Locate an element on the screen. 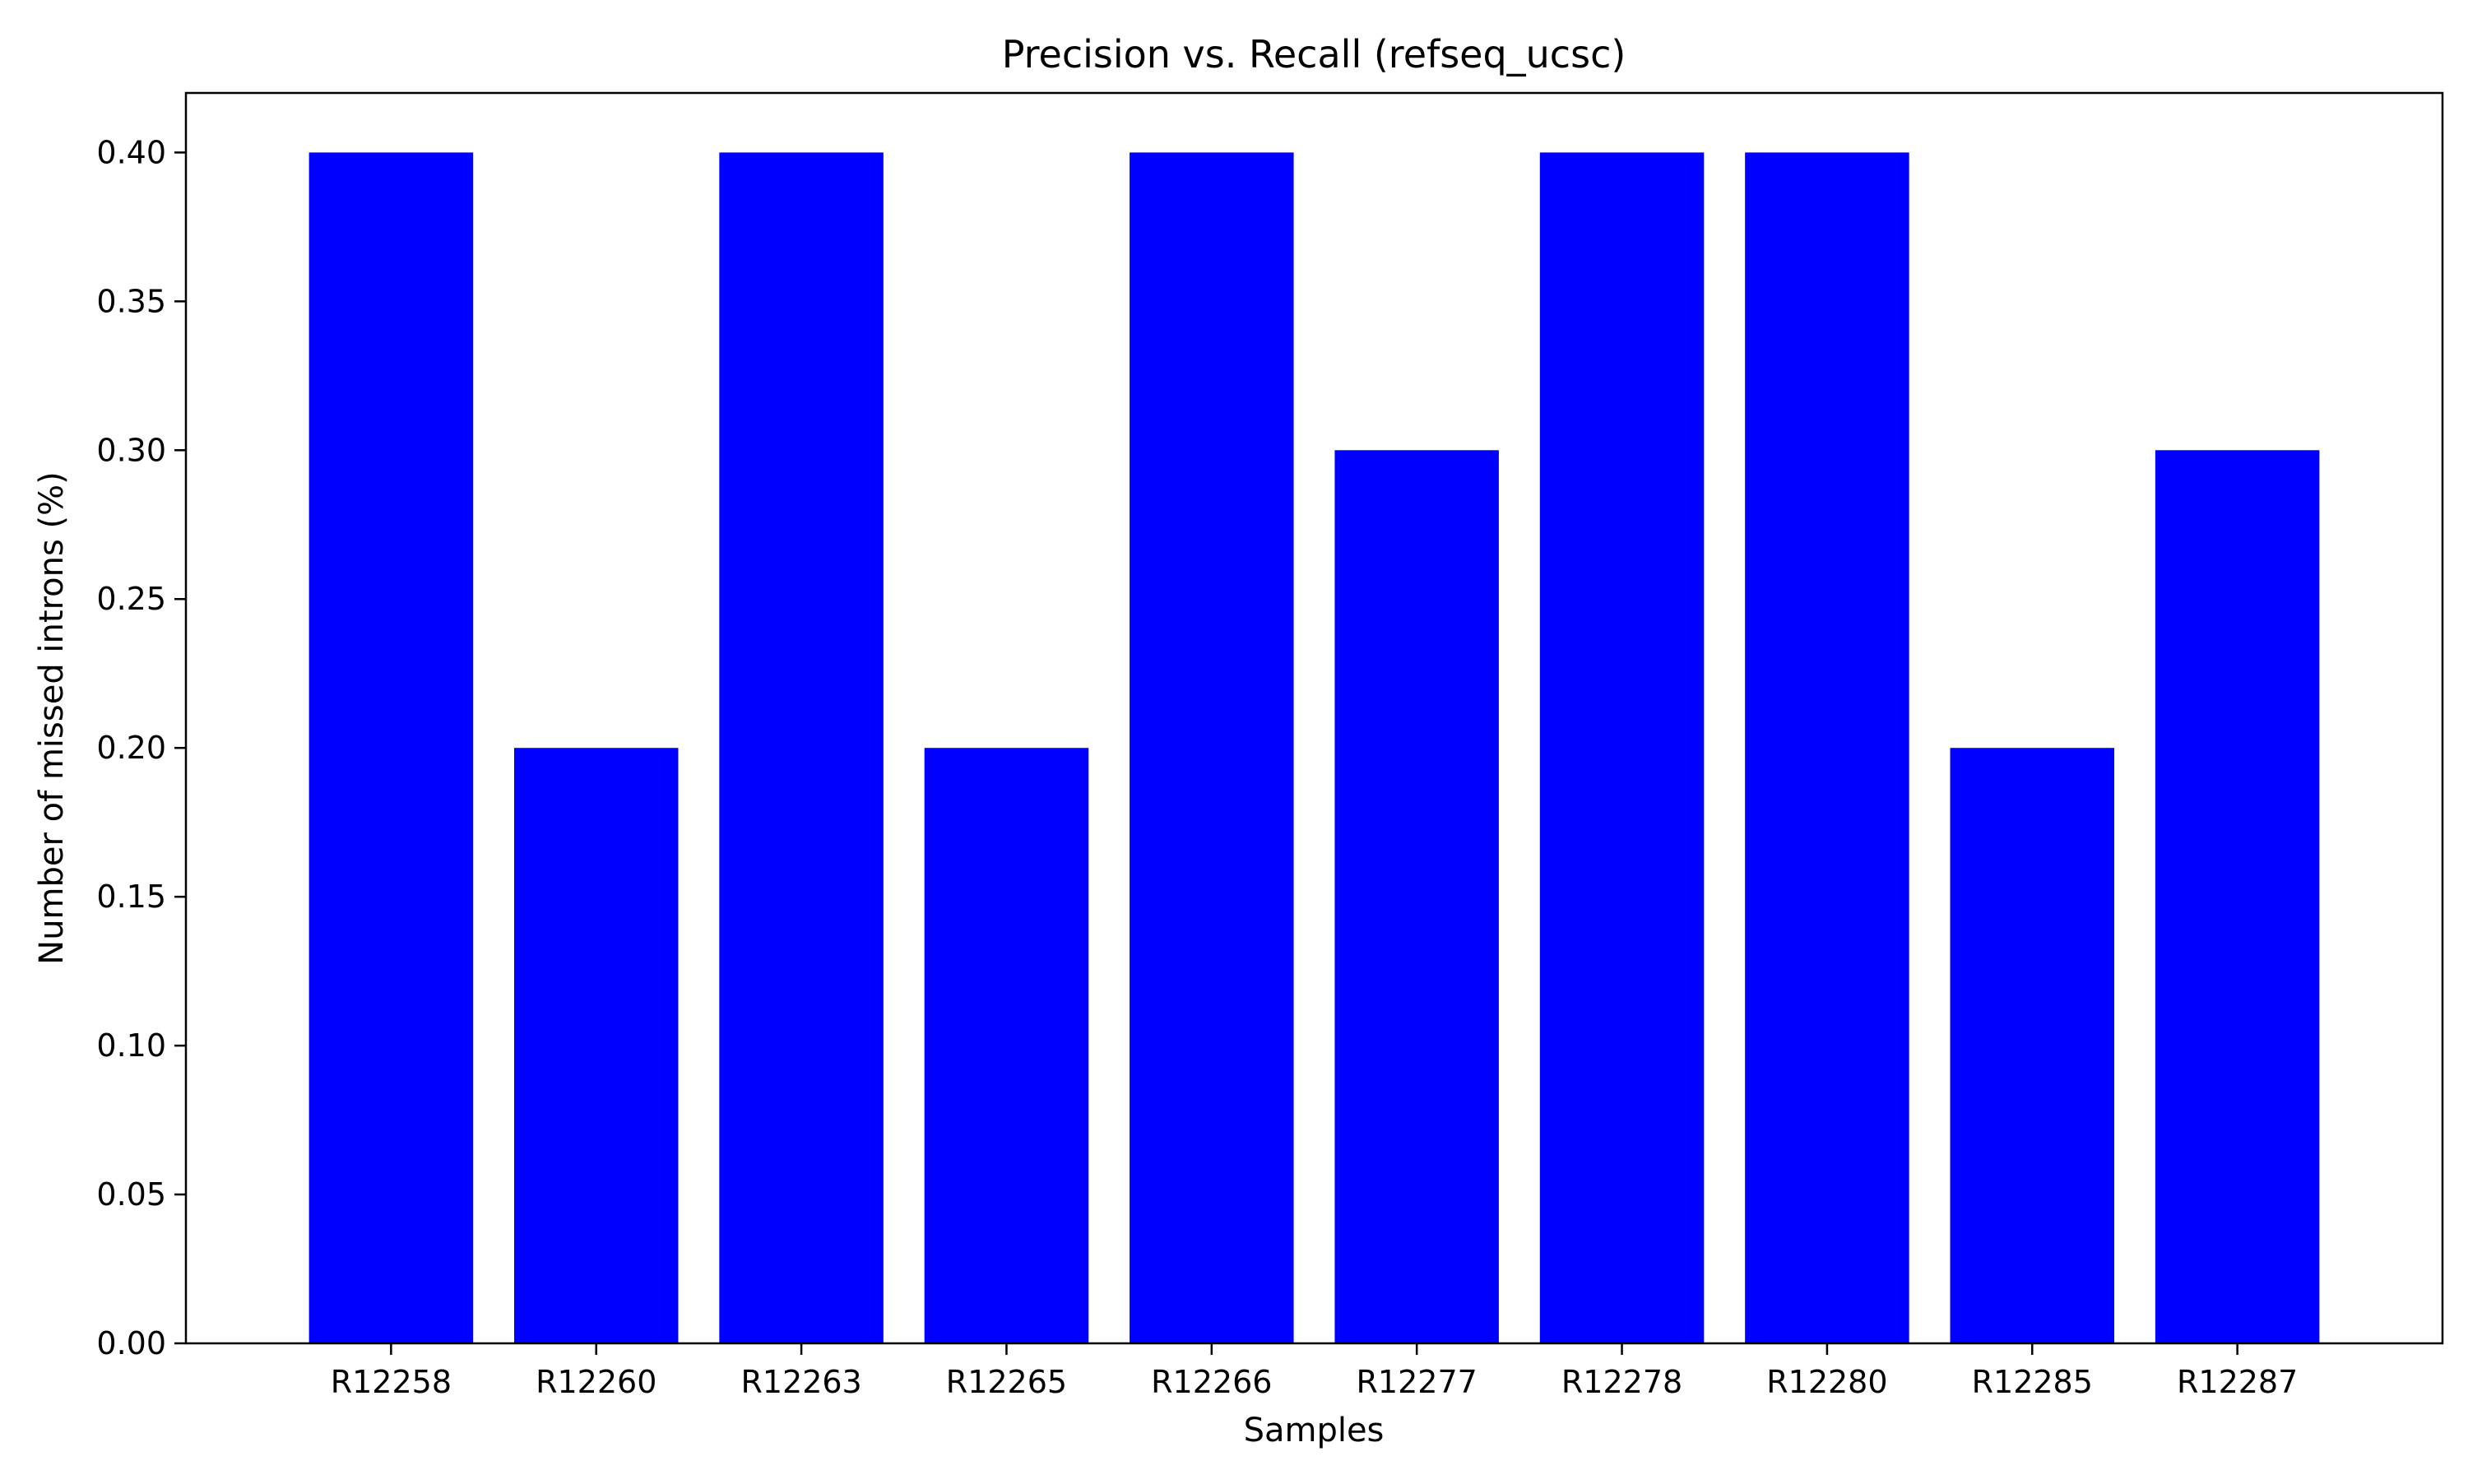 This screenshot has height=1484, width=2468. chart-title: Precision vs. Recall (refseq_ucsc) is located at coordinates (1314, 54).